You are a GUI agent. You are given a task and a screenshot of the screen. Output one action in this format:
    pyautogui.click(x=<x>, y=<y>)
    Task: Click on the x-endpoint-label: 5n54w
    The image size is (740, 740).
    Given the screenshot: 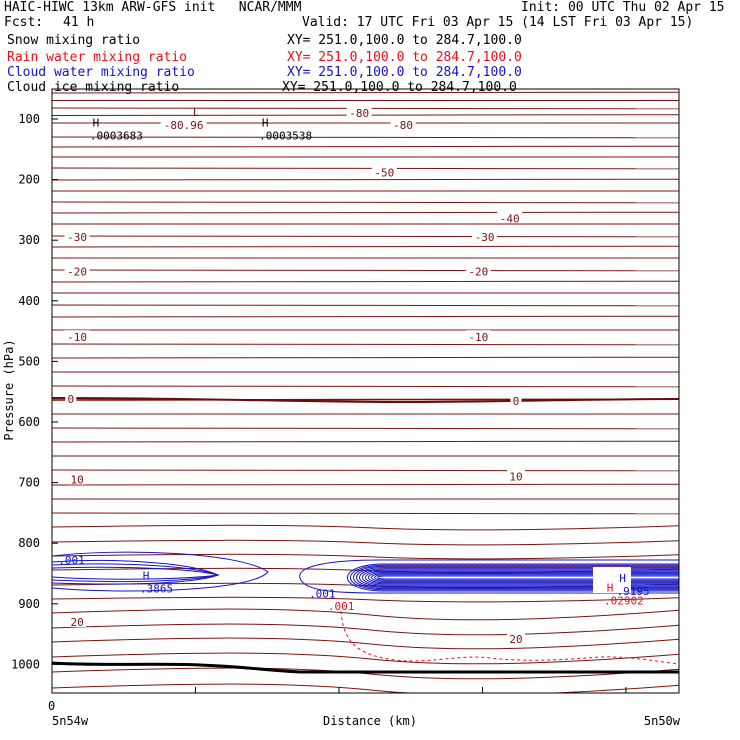 What is the action you would take?
    pyautogui.click(x=70, y=721)
    